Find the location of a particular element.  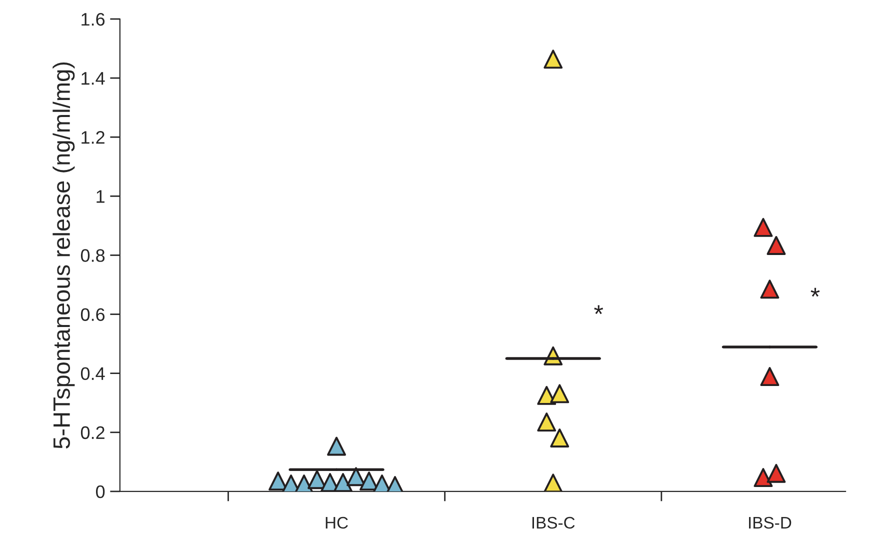

y-tick-label: 0.2 is located at coordinates (92, 433).